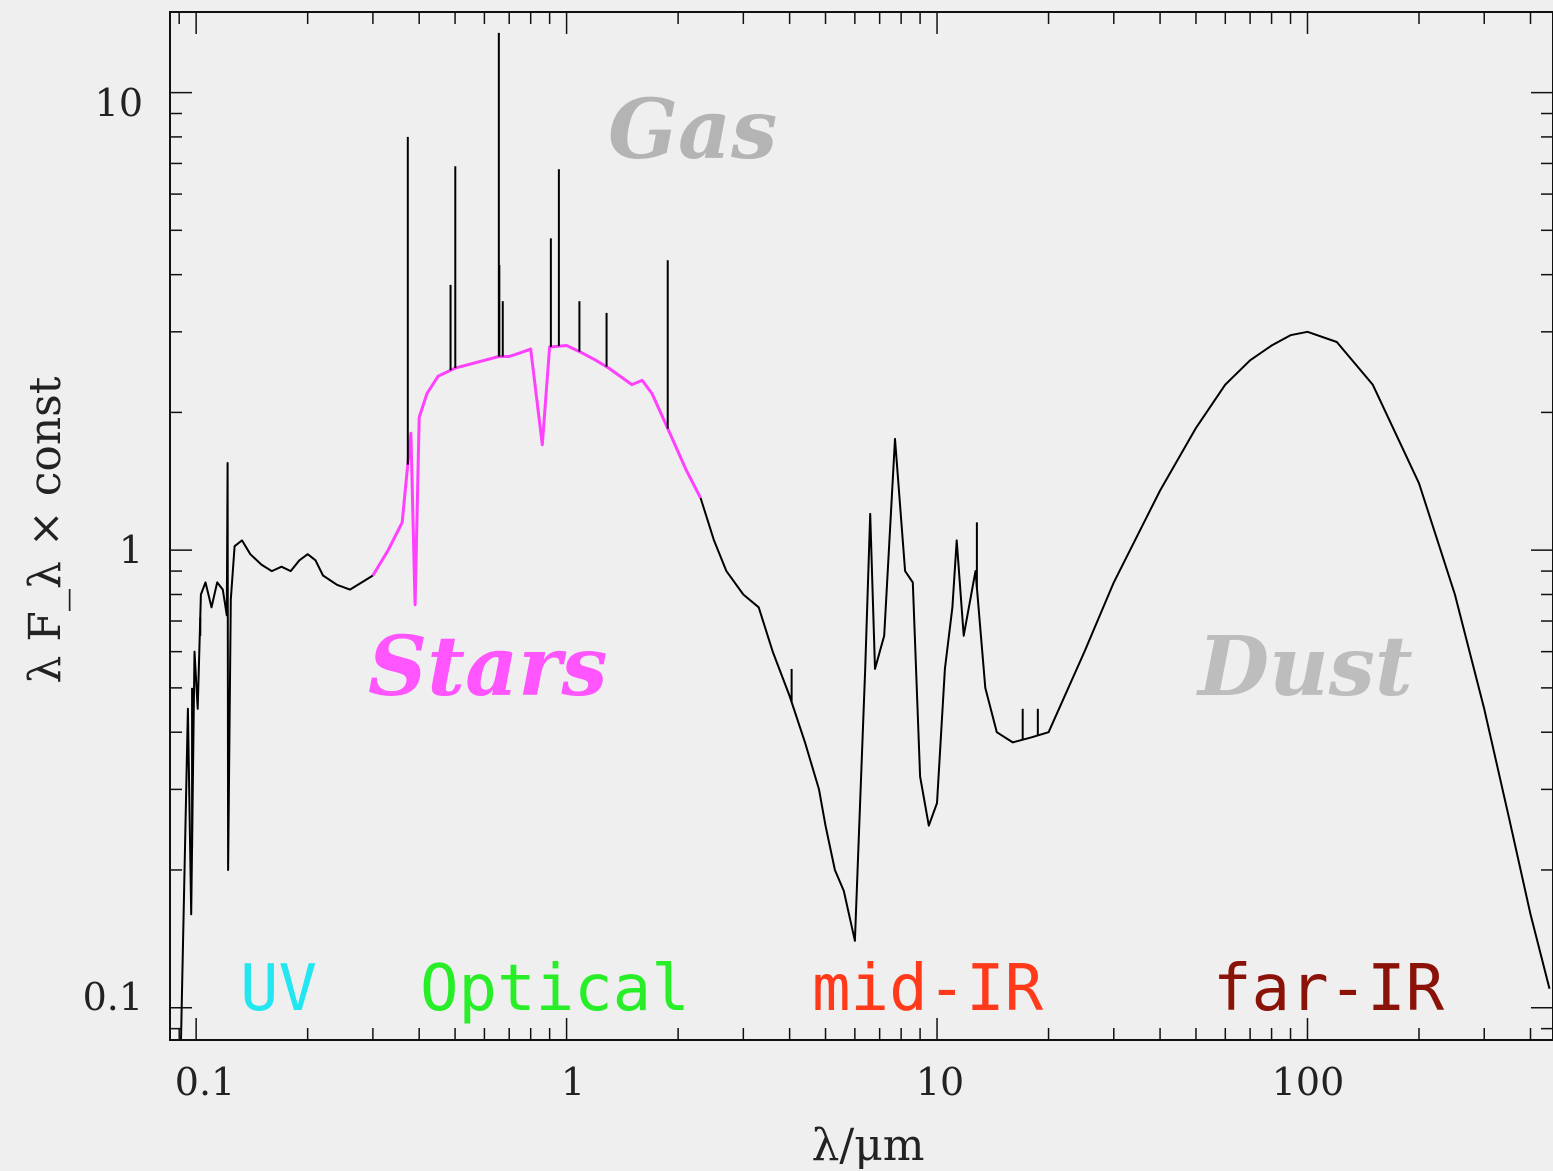  Describe the element at coordinates (867, 1145) in the screenshot. I see `x-axis-title: λ/μm` at that location.